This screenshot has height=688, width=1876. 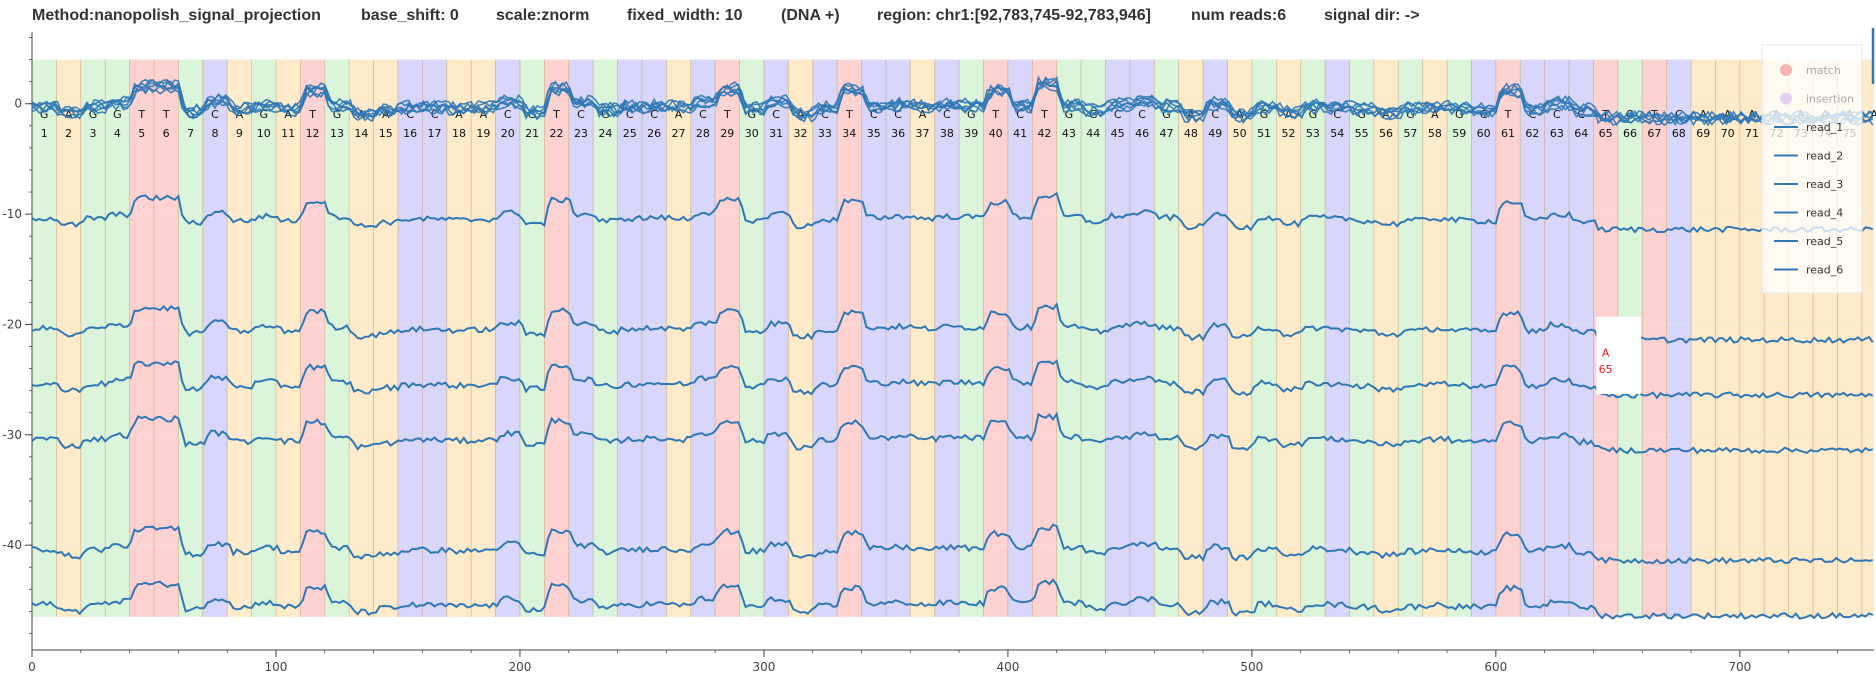 What do you see at coordinates (12, 545) in the screenshot?
I see `y-tick-label: -40` at bounding box center [12, 545].